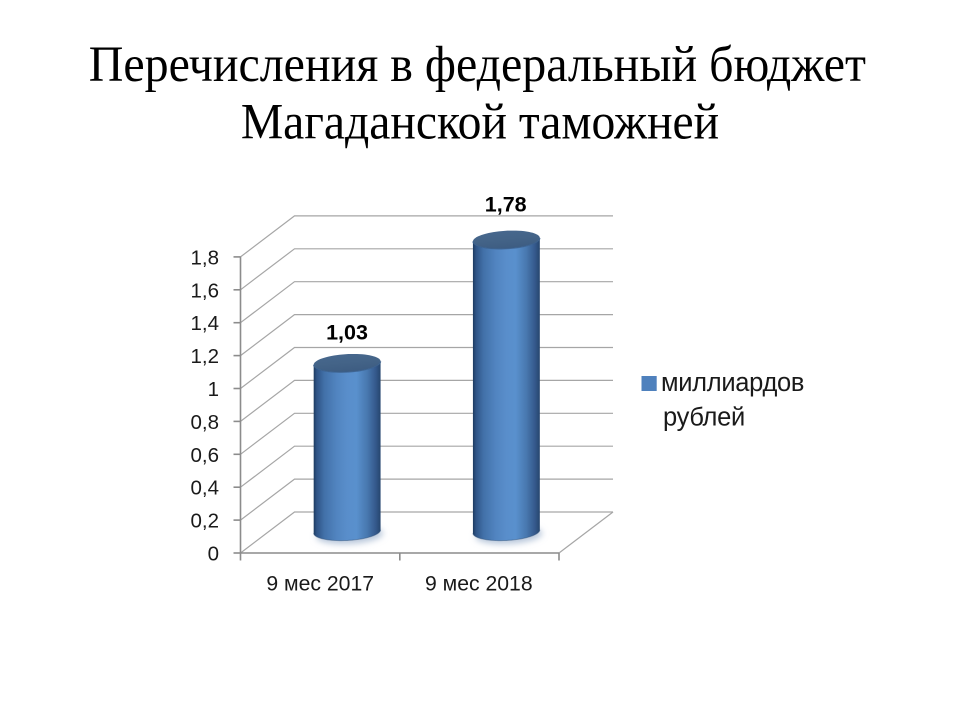 The width and height of the screenshot is (960, 720). What do you see at coordinates (205, 422) in the screenshot?
I see `svg-text: 0,8` at bounding box center [205, 422].